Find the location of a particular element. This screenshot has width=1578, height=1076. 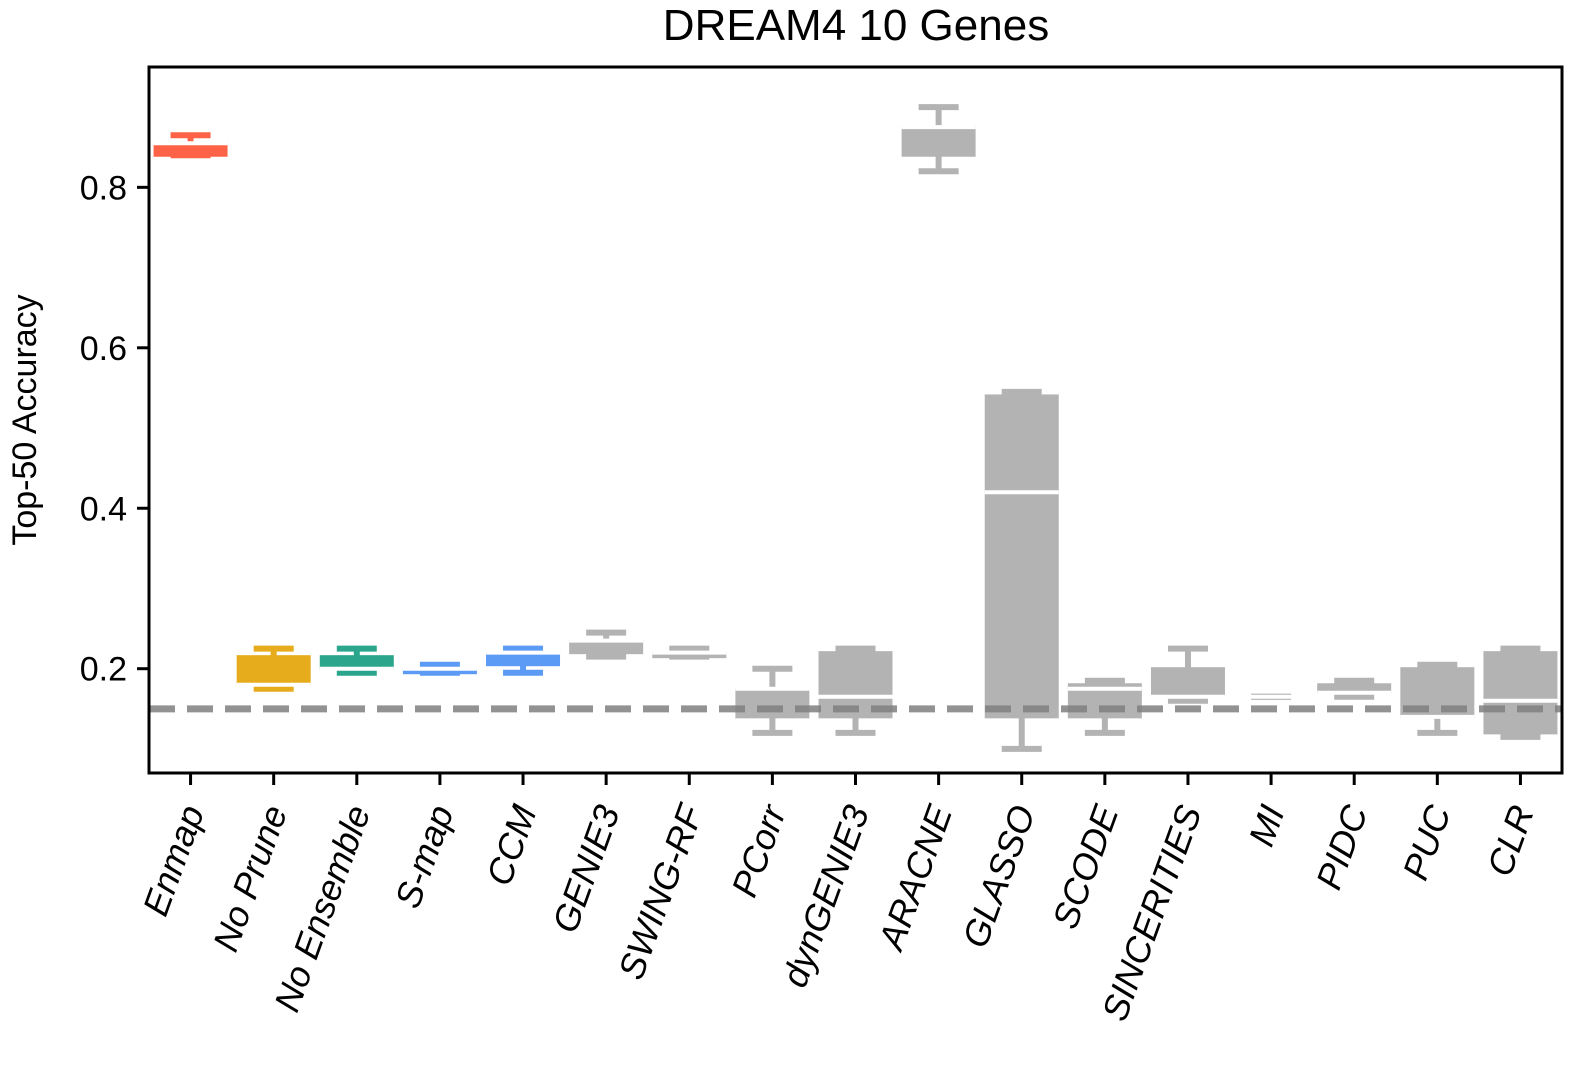

y-tick-label: 0.6 is located at coordinates (103, 349).